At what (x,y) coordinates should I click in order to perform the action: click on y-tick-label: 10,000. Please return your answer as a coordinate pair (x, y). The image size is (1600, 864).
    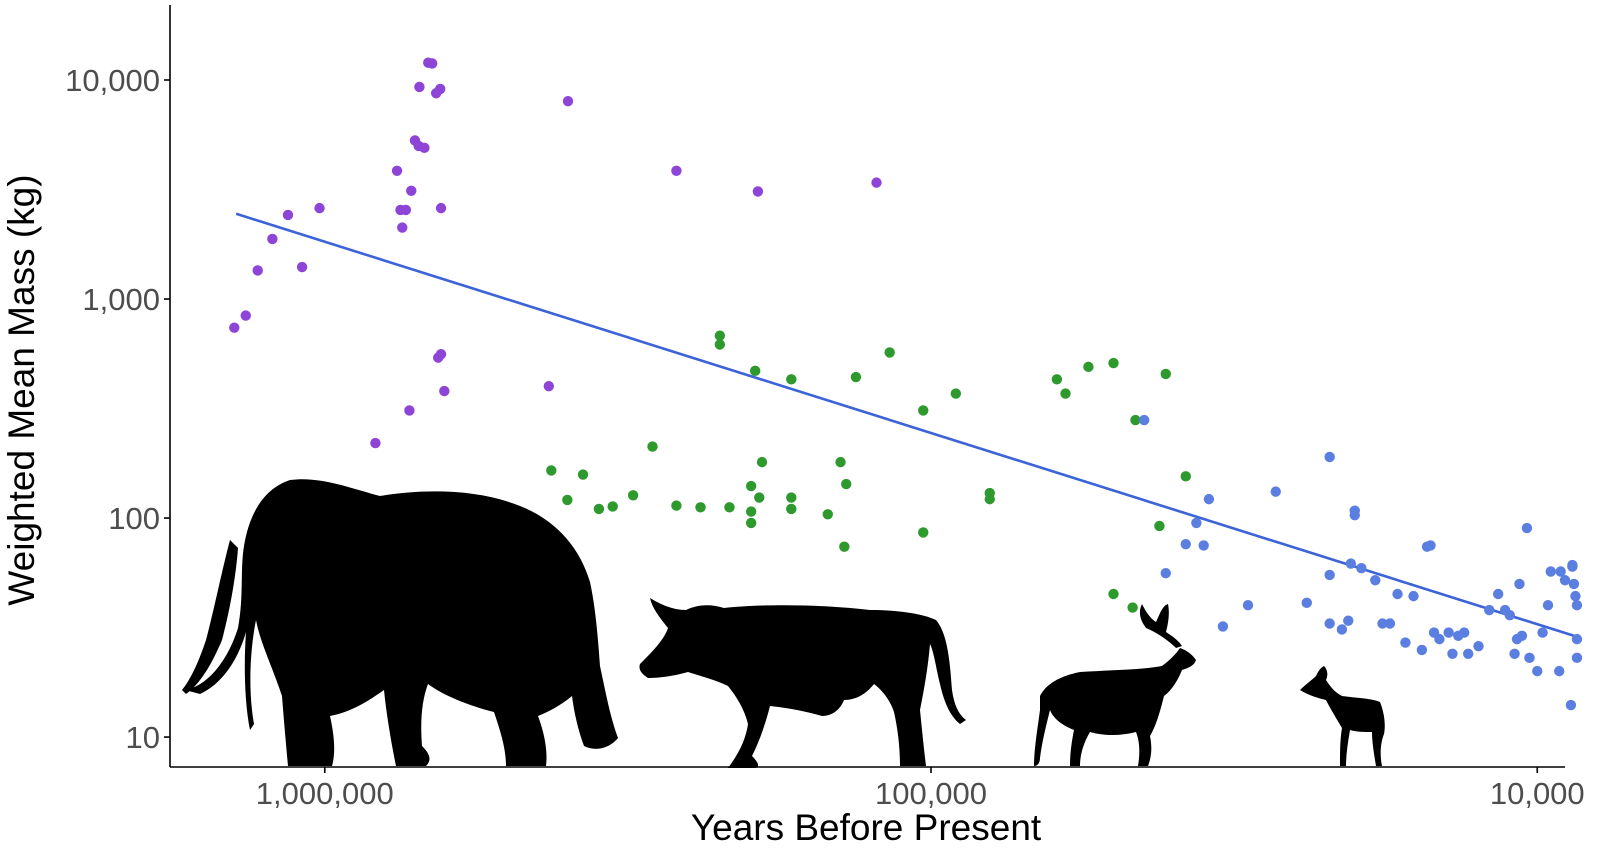
    Looking at the image, I should click on (112, 80).